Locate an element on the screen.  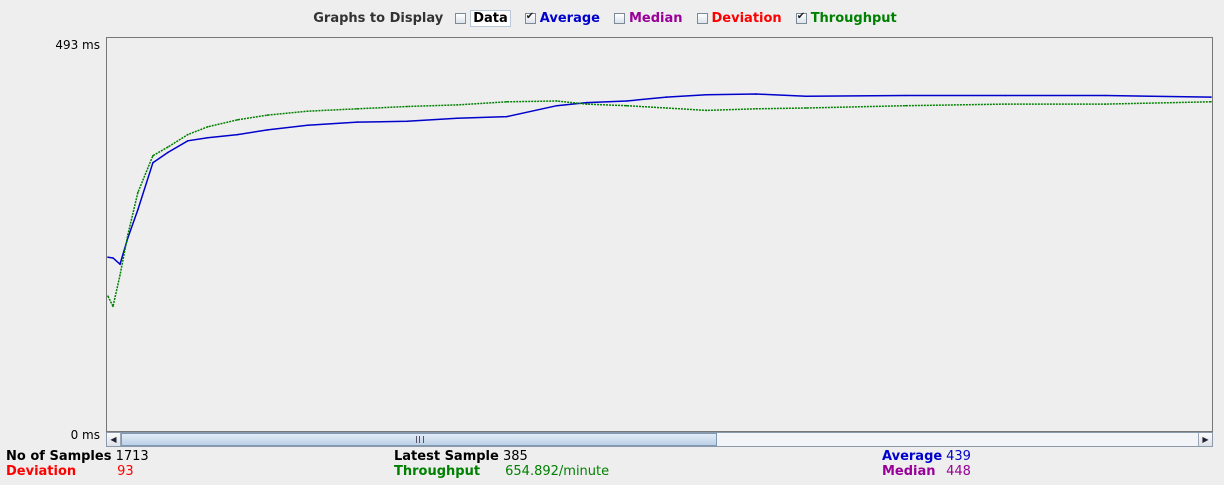
stat-latest-sample: Latest Sample 385 is located at coordinates (461, 456).